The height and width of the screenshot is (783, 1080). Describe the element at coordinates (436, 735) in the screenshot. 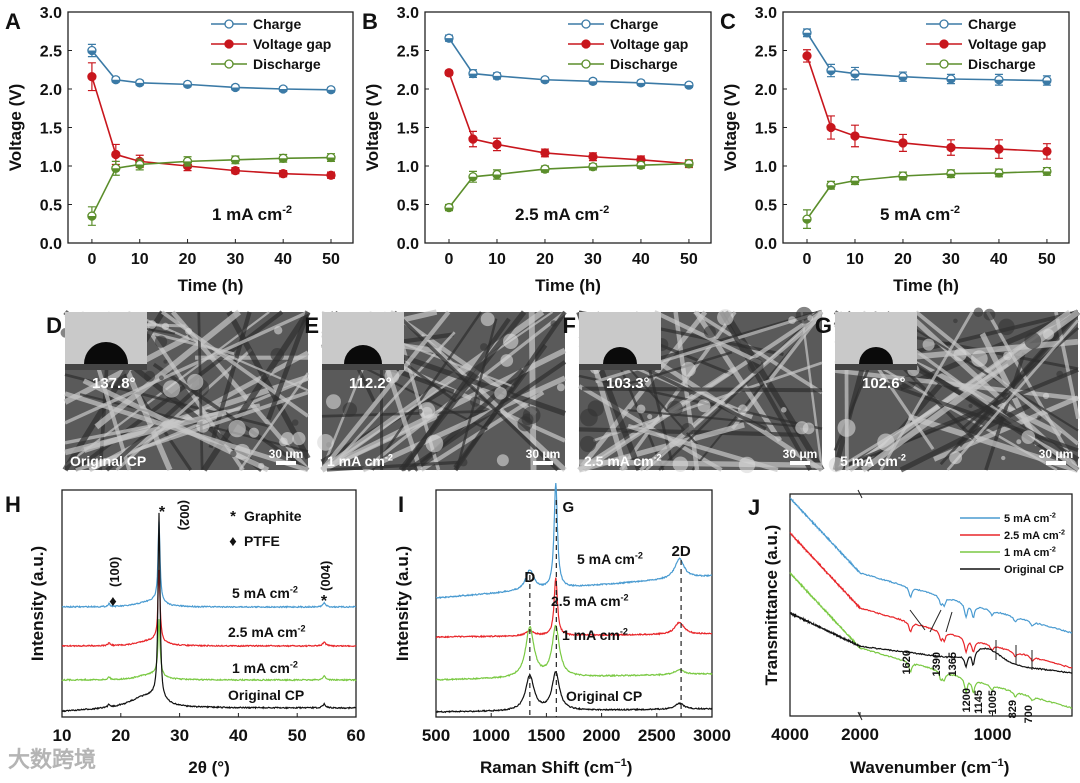

I see `x-tick-label: 500` at that location.